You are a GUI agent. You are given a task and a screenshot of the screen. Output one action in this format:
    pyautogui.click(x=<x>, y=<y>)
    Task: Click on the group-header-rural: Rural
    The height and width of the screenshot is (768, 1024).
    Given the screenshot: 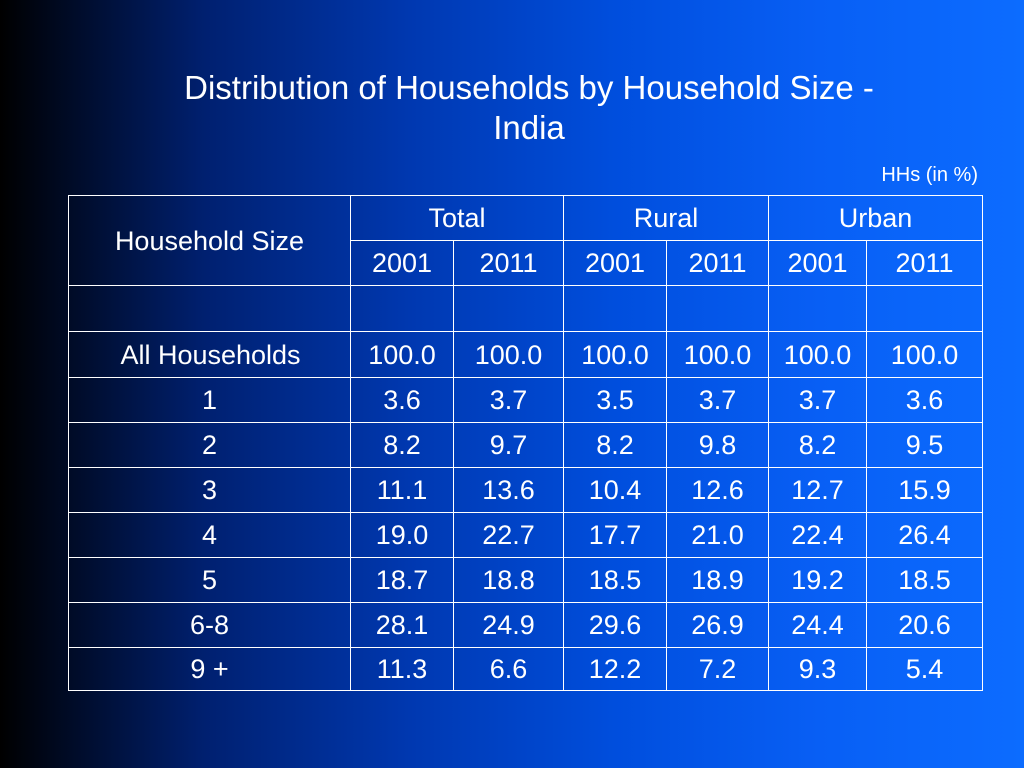 What is the action you would take?
    pyautogui.click(x=666, y=218)
    